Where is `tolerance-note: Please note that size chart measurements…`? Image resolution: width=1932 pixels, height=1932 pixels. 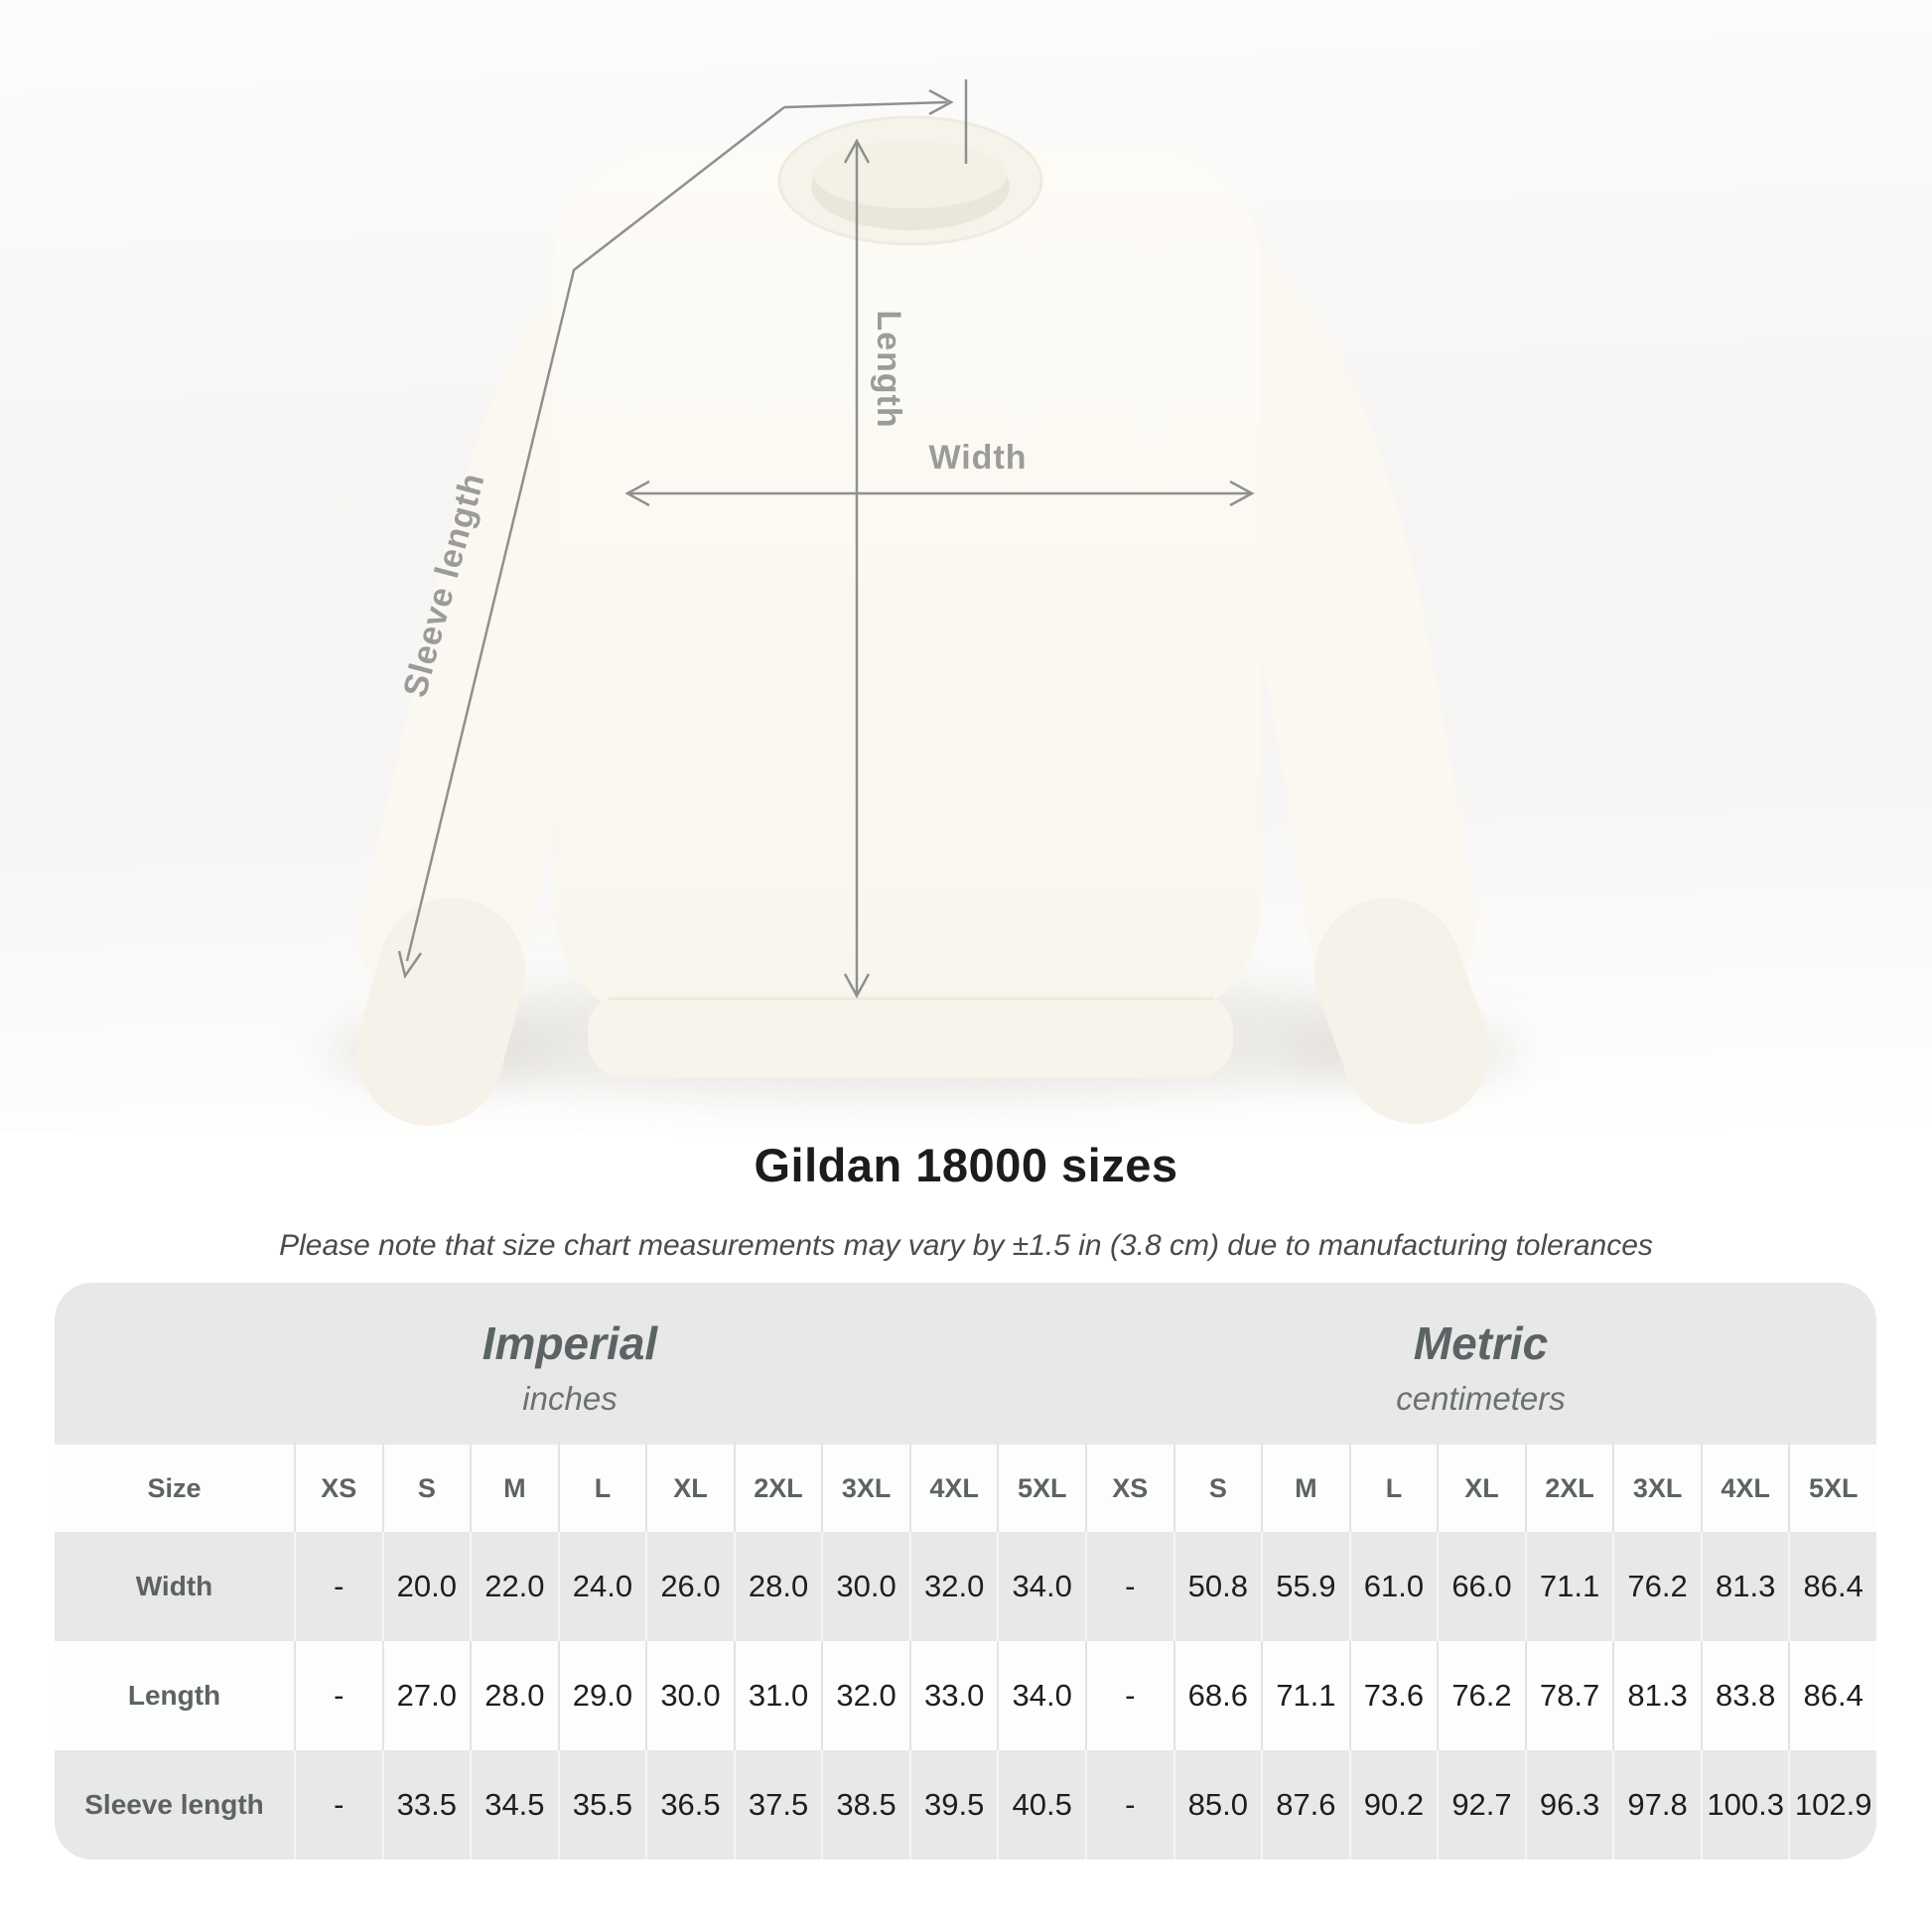 tolerance-note: Please note that size chart measurements… is located at coordinates (966, 1245).